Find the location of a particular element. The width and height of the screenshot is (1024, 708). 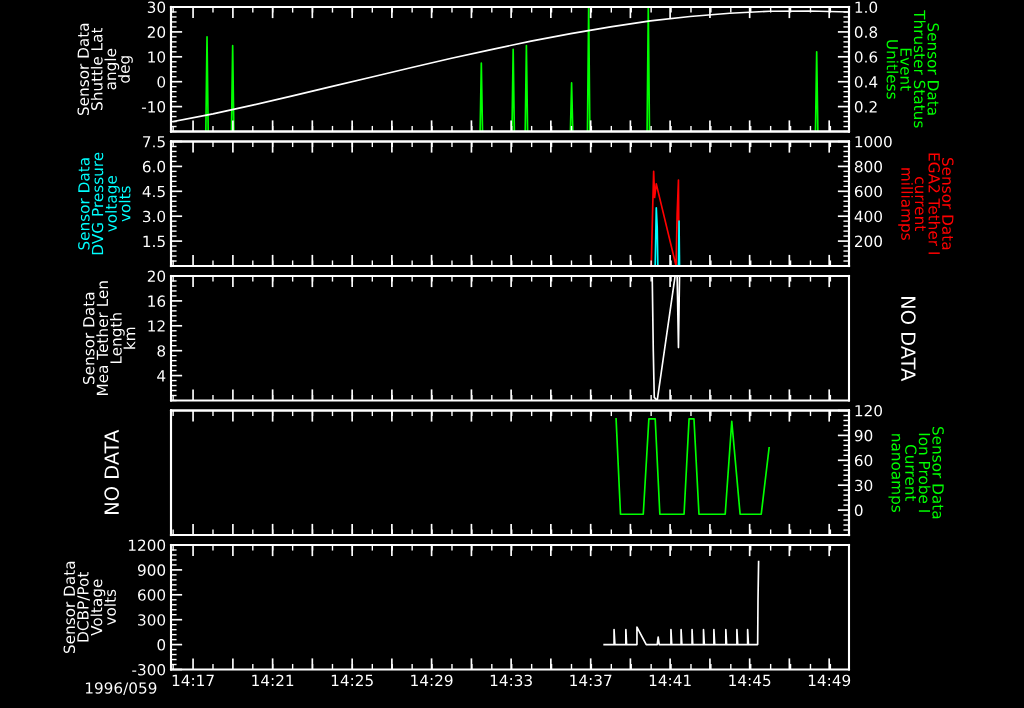

y-tick-label: 16 is located at coordinates (157, 301).